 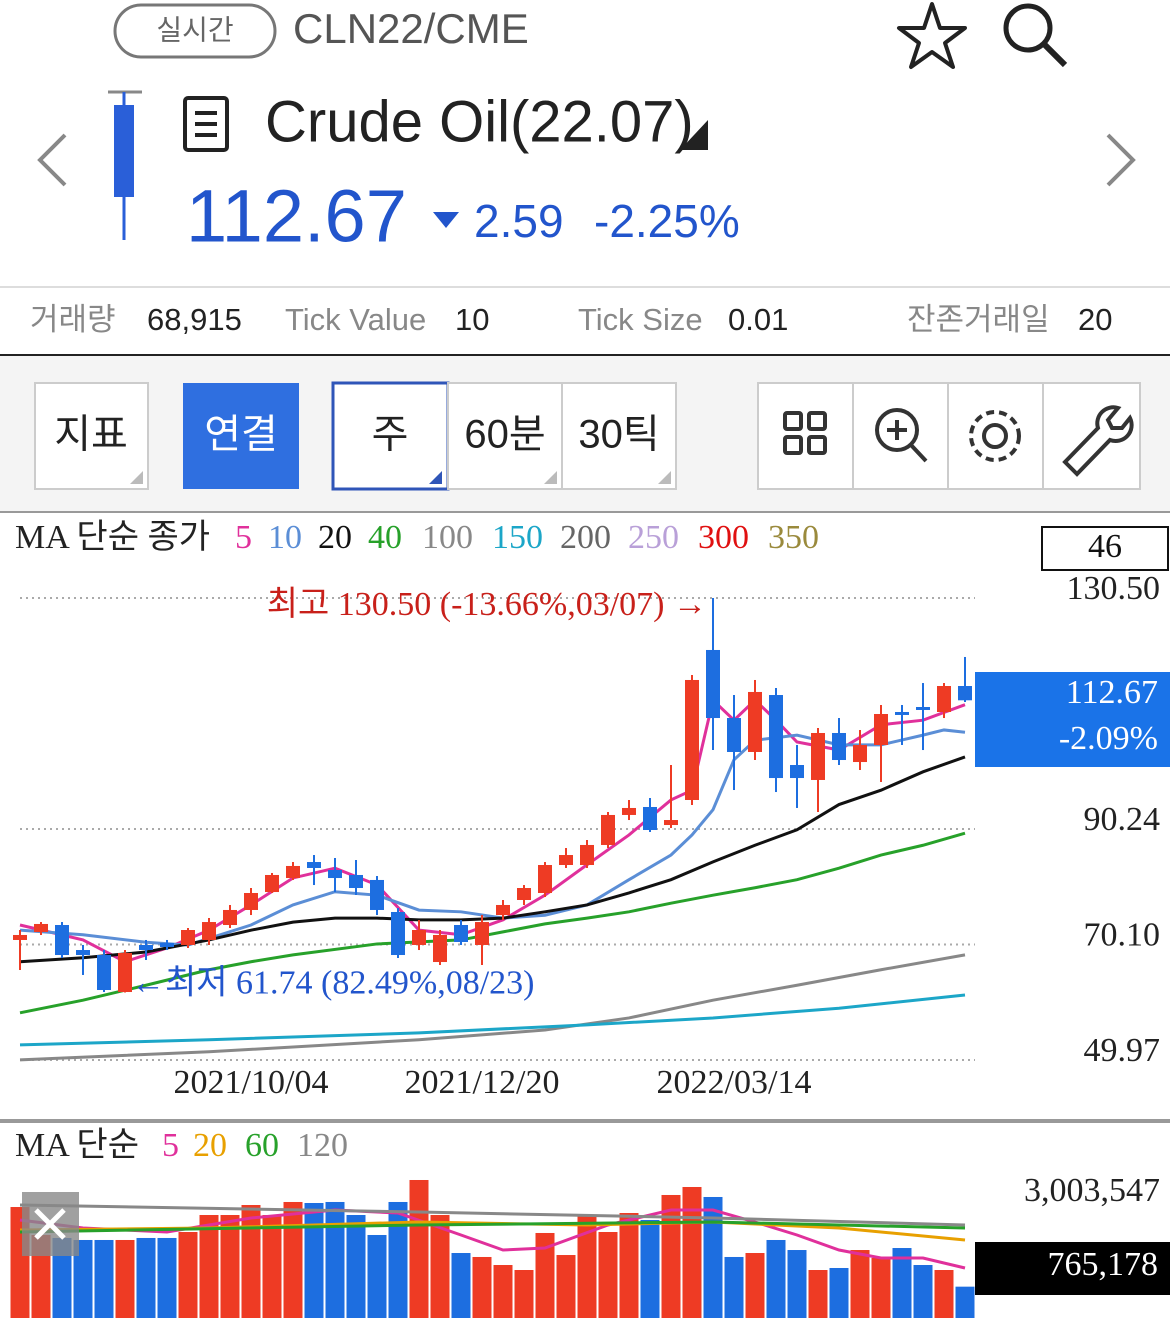 I want to click on indicator-label: 지표, so click(x=91, y=435).